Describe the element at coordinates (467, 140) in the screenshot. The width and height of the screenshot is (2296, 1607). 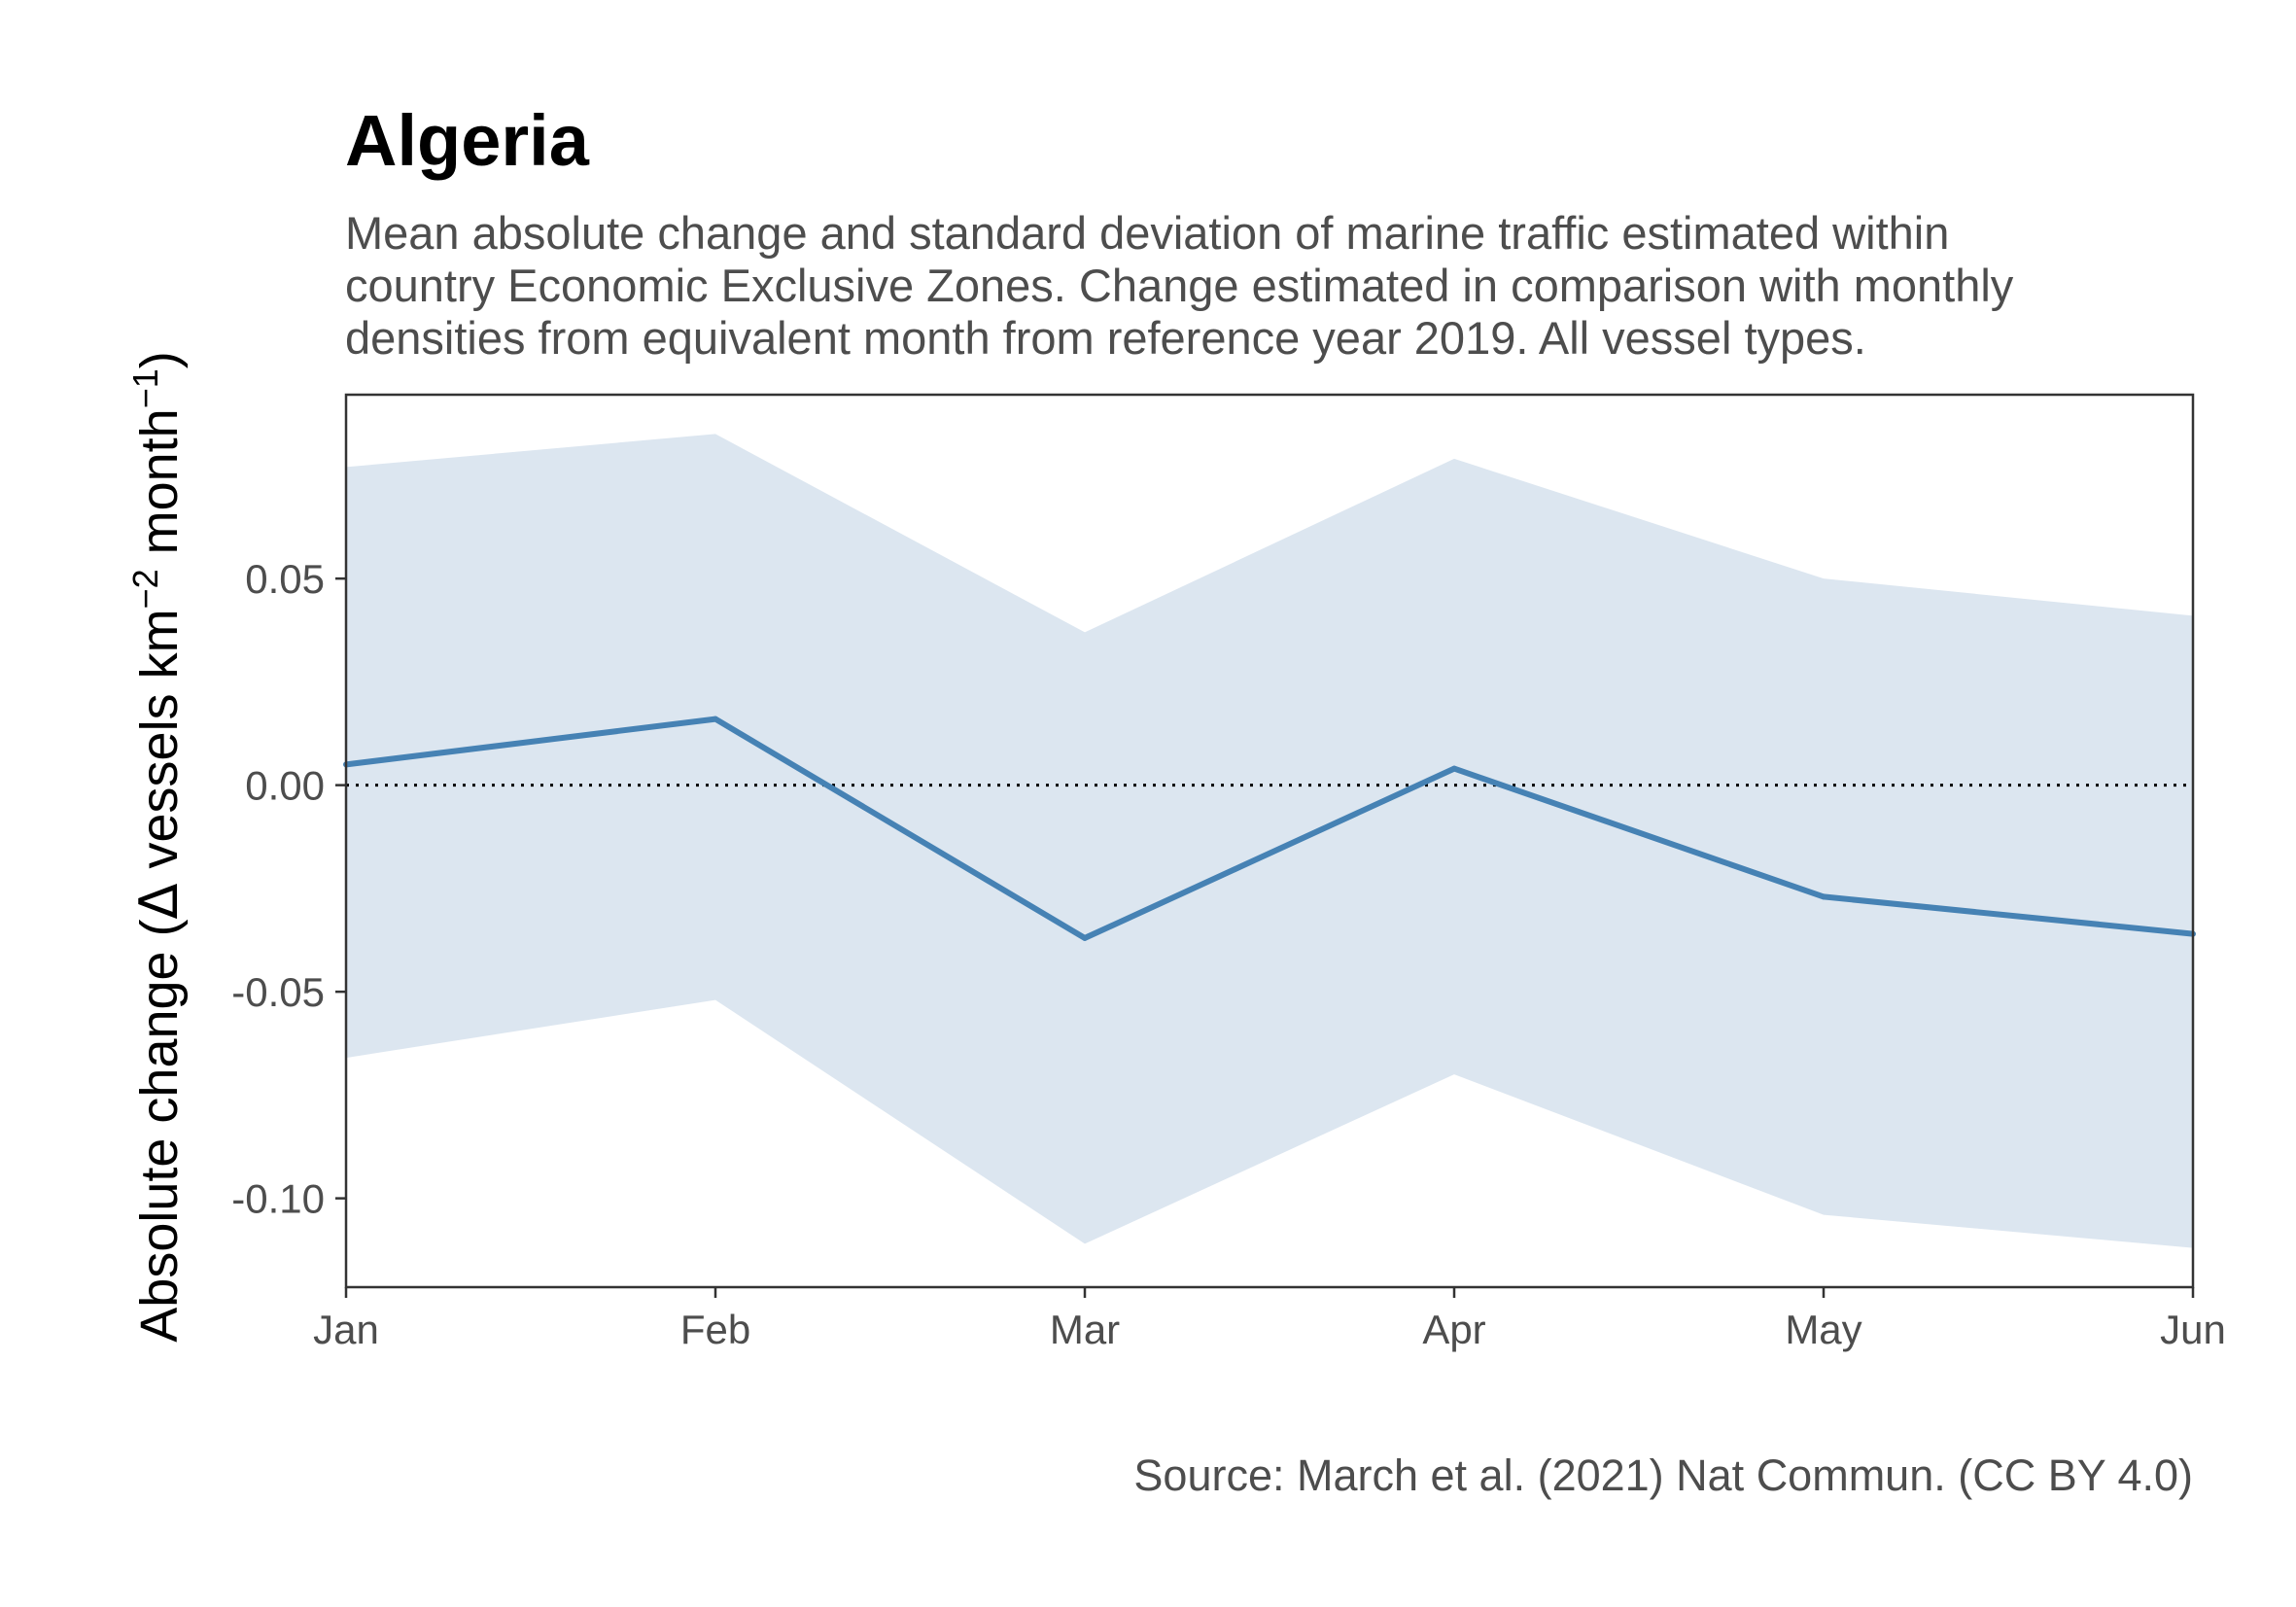
I see `chart-title: Algeria` at that location.